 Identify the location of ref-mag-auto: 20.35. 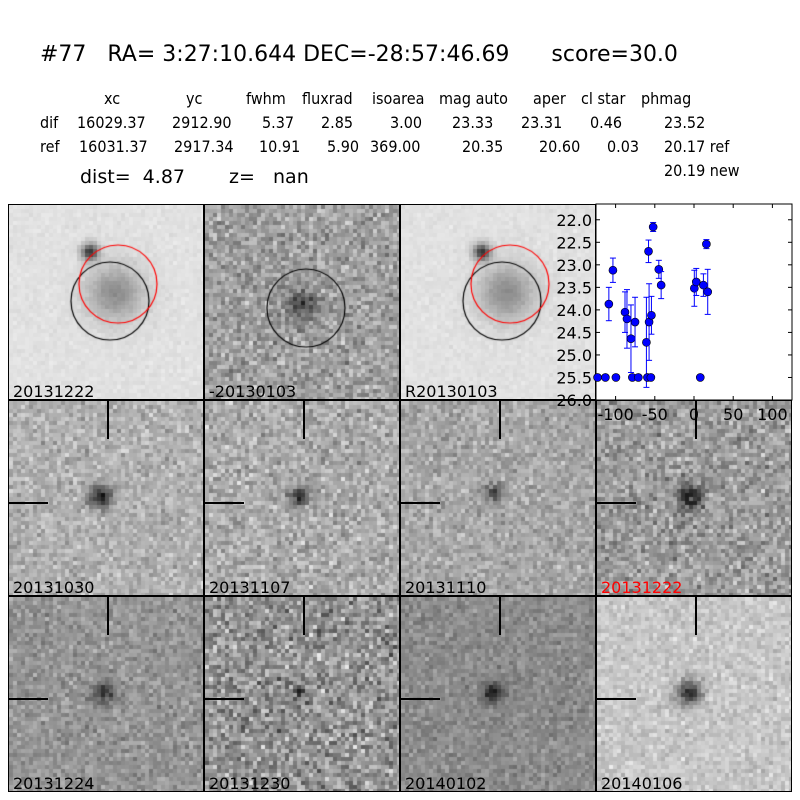
(483, 146).